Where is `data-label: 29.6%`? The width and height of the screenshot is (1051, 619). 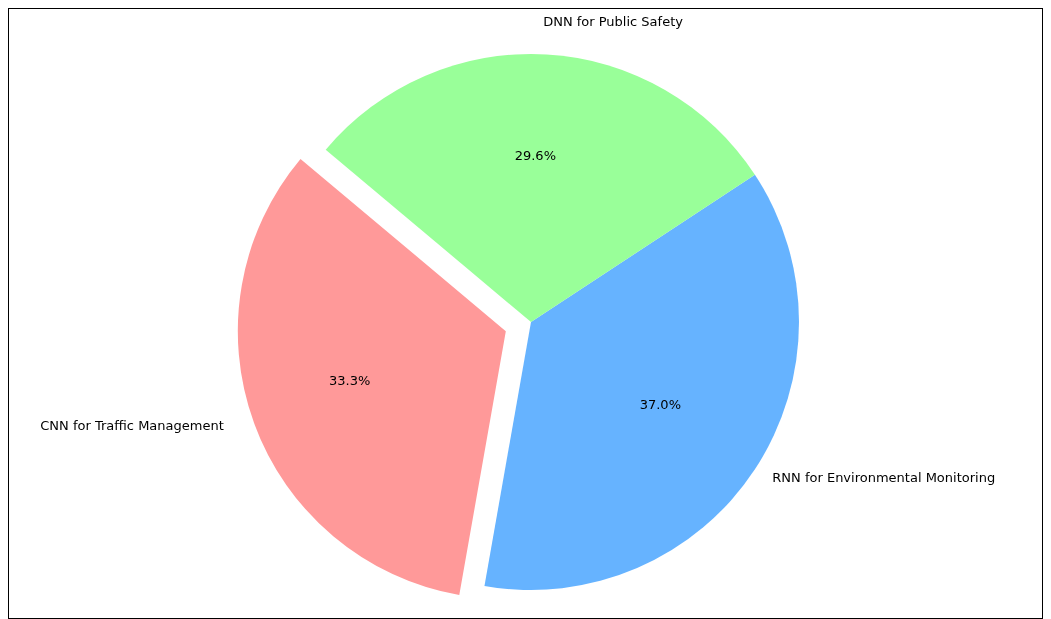 data-label: 29.6% is located at coordinates (535, 155).